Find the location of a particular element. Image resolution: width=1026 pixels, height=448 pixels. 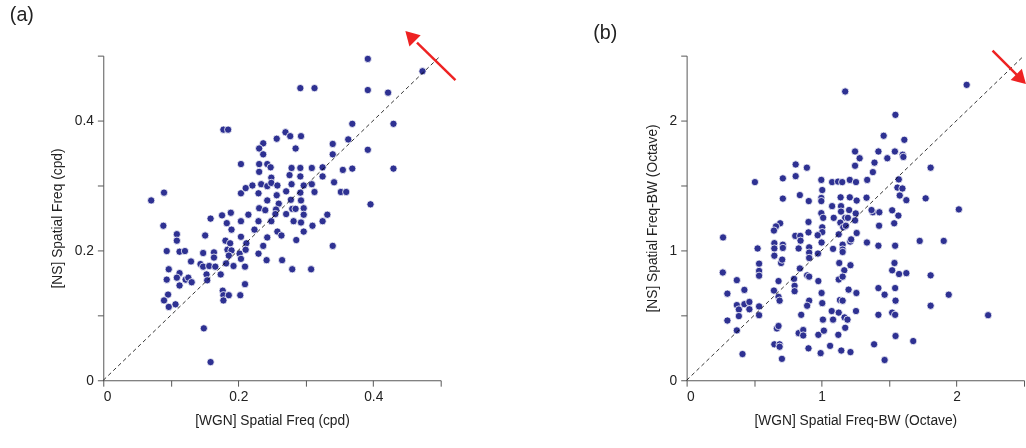

y-tick-label: 1 is located at coordinates (673, 250).